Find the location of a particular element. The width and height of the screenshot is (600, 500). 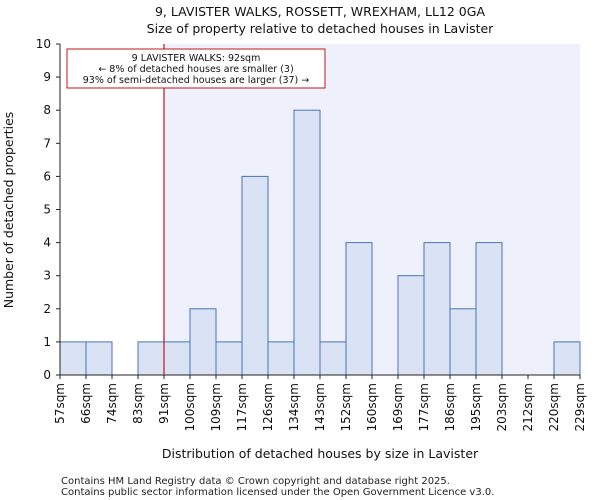

x-tick-label-74sqm: 74sqm is located at coordinates (112, 403).